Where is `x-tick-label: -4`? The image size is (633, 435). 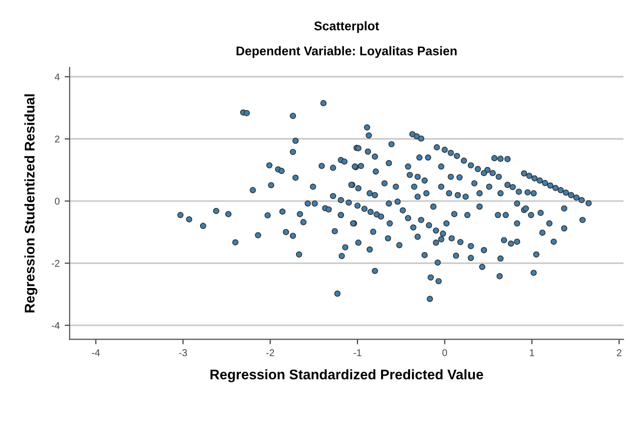
x-tick-label: -4 is located at coordinates (96, 352).